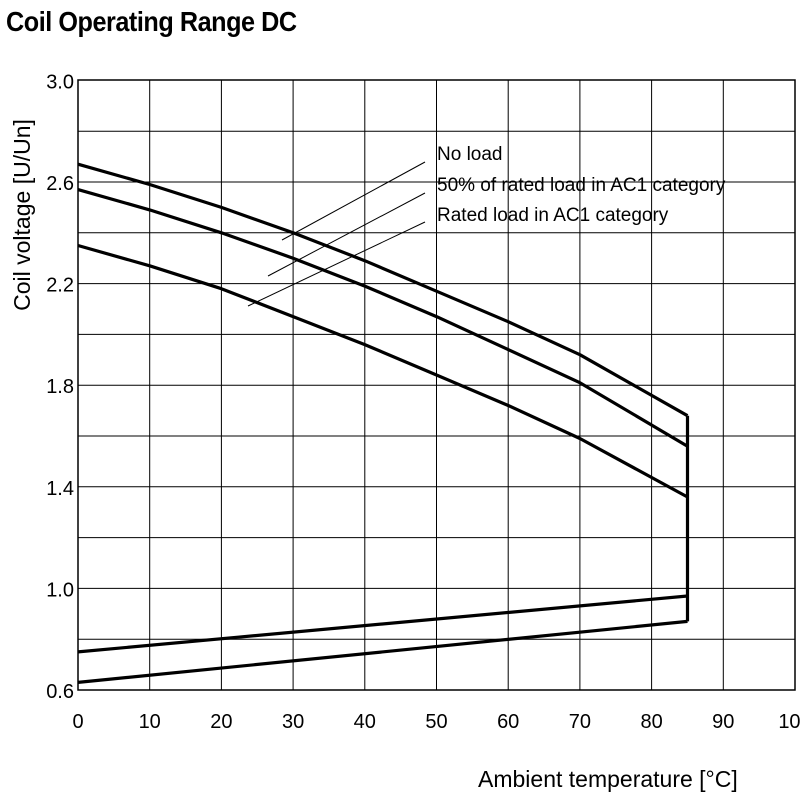 The width and height of the screenshot is (800, 800). What do you see at coordinates (60, 286) in the screenshot?
I see `y-tick-label: 2.2` at bounding box center [60, 286].